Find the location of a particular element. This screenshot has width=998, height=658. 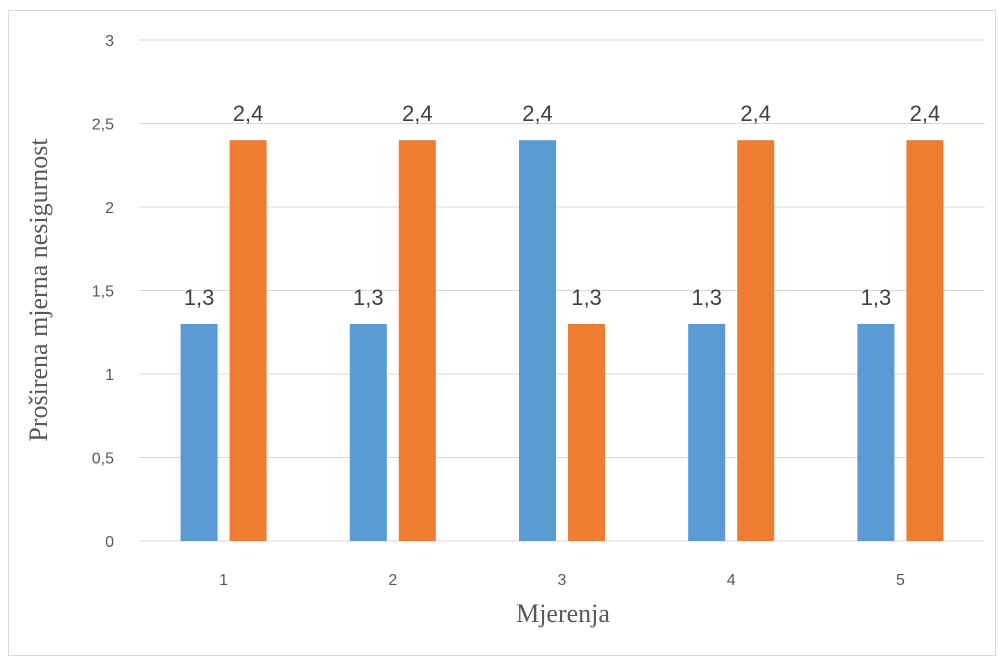

x-tick-labels: 1 2 3 4 5 is located at coordinates (562, 580).